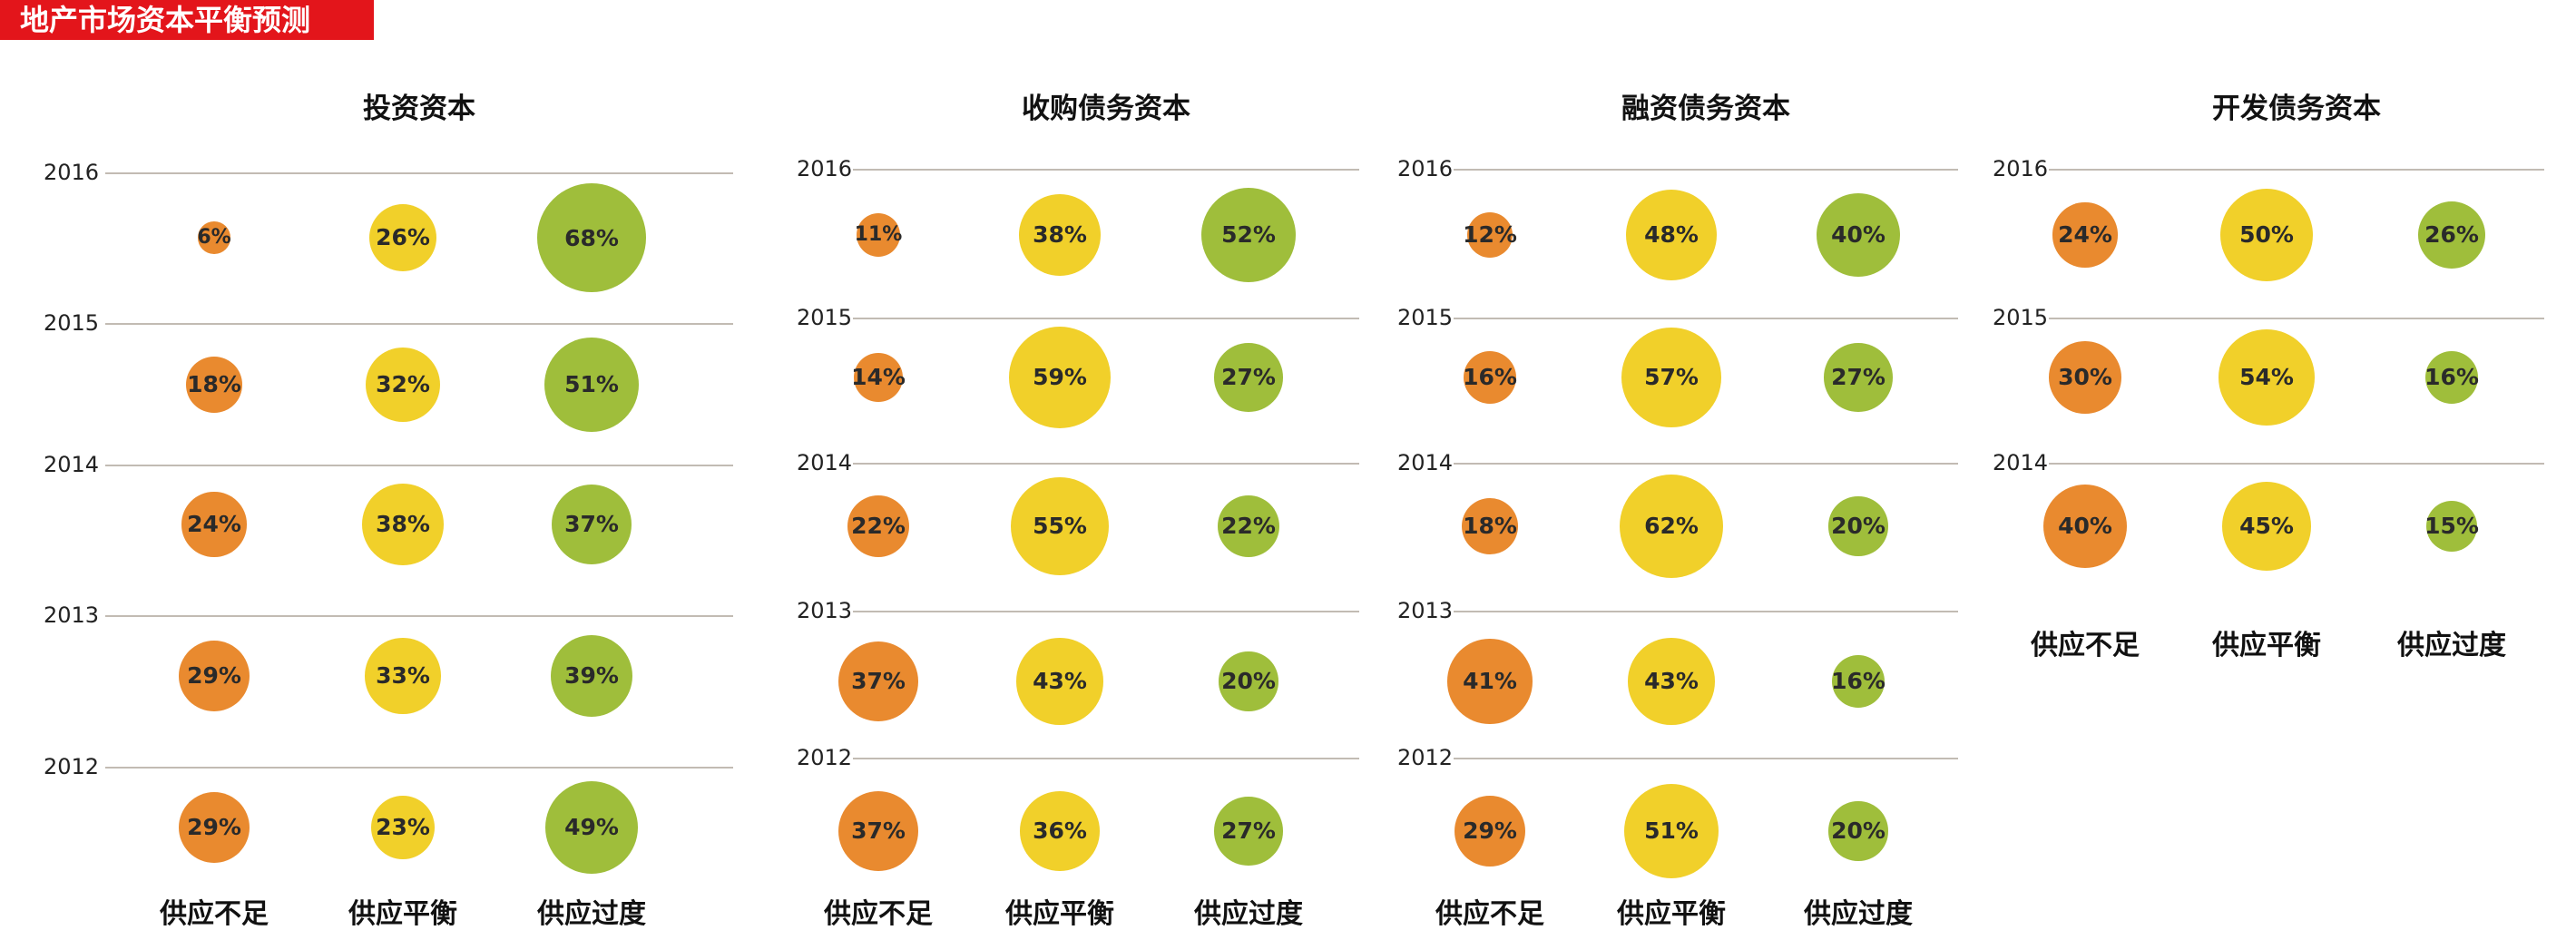 The image size is (2576, 940). I want to click on chart-title: 投资资本, so click(419, 109).